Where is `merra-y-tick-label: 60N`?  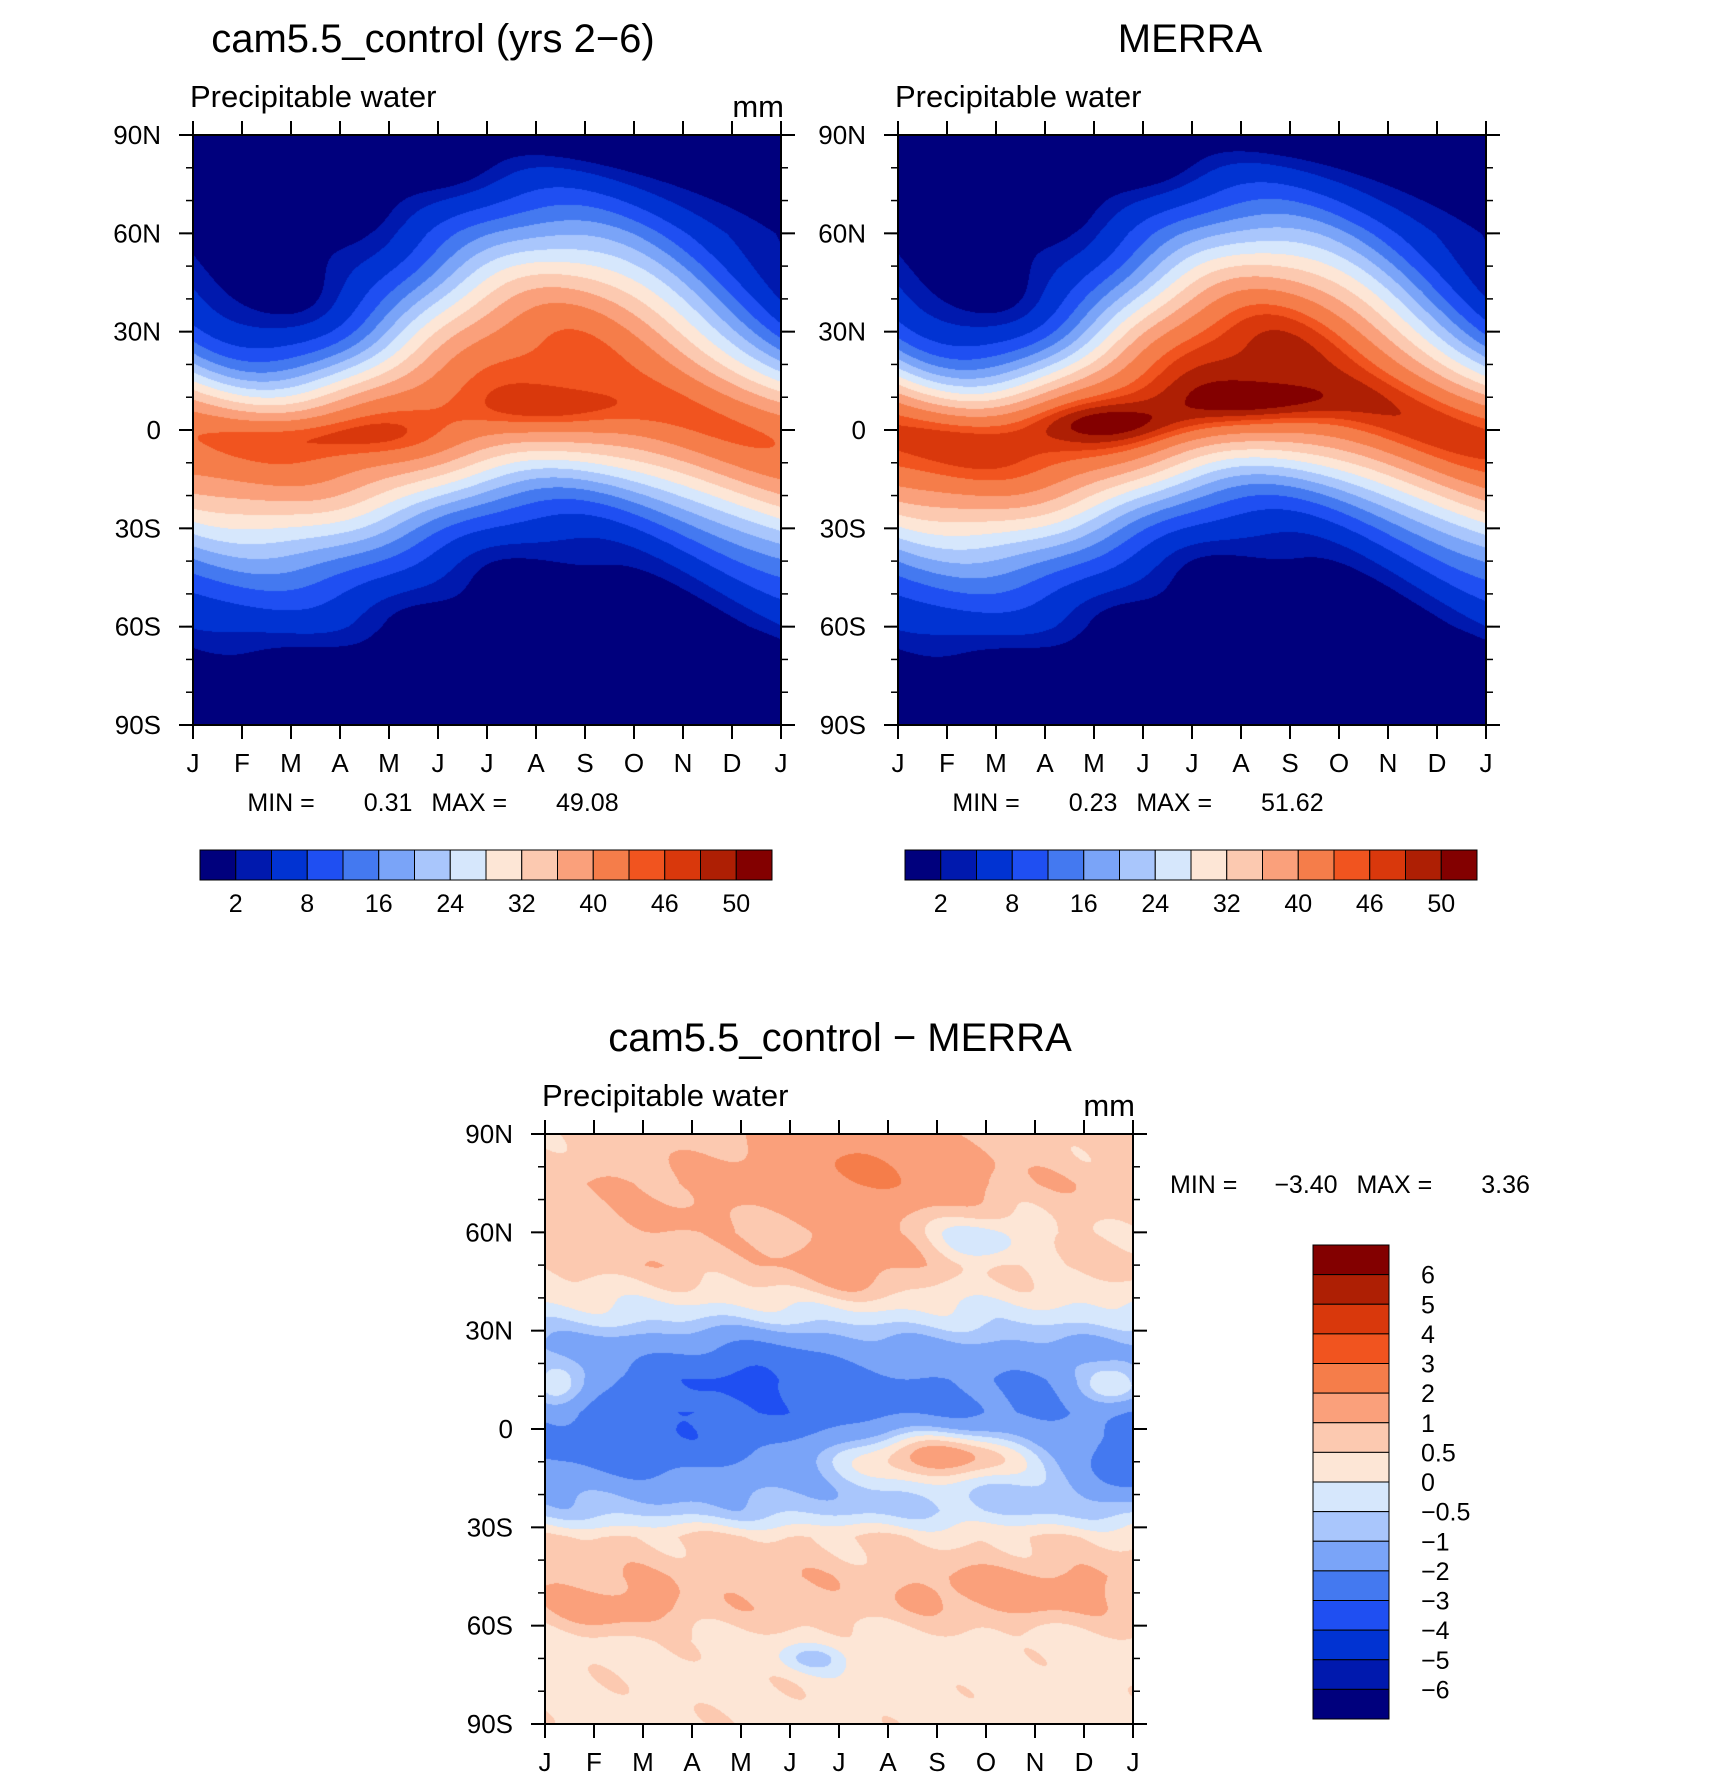 merra-y-tick-label: 60N is located at coordinates (842, 233).